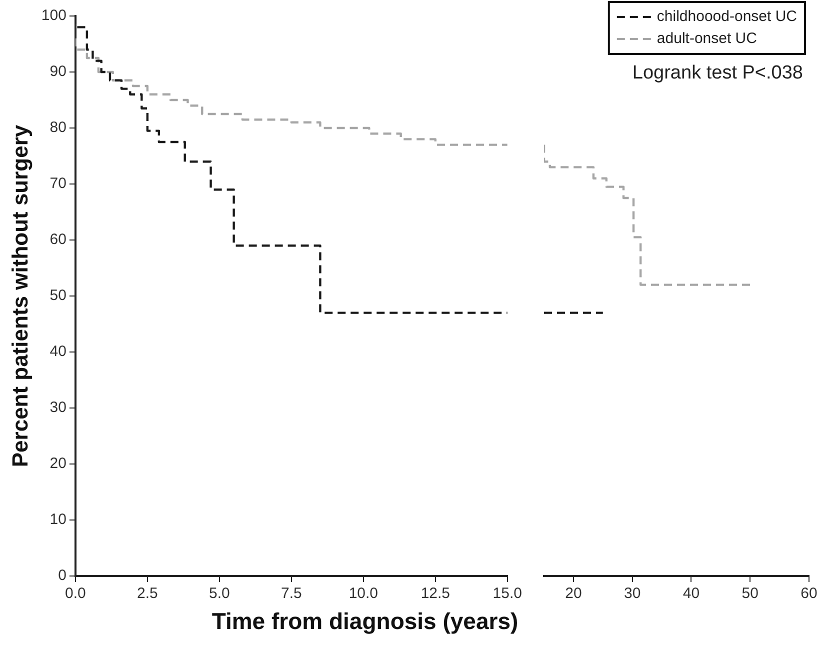 The width and height of the screenshot is (825, 646). I want to click on y-tick-label: 100, so click(53, 15).